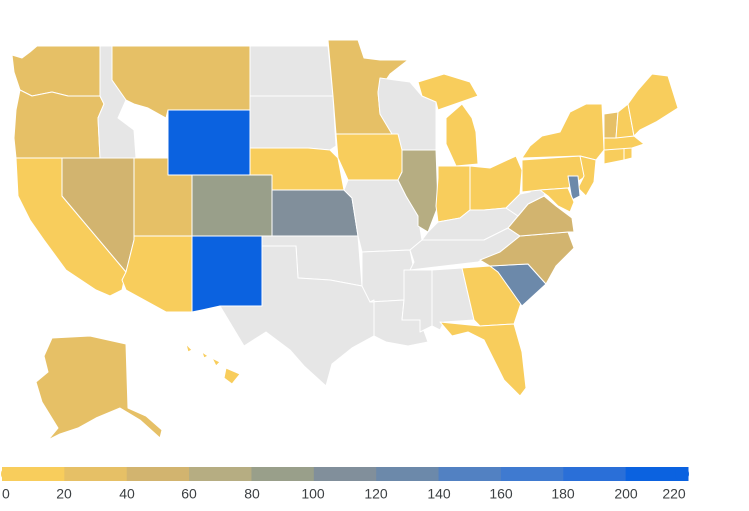 This screenshot has height=511, width=749. I want to click on legend-tick-label: 140, so click(439, 494).